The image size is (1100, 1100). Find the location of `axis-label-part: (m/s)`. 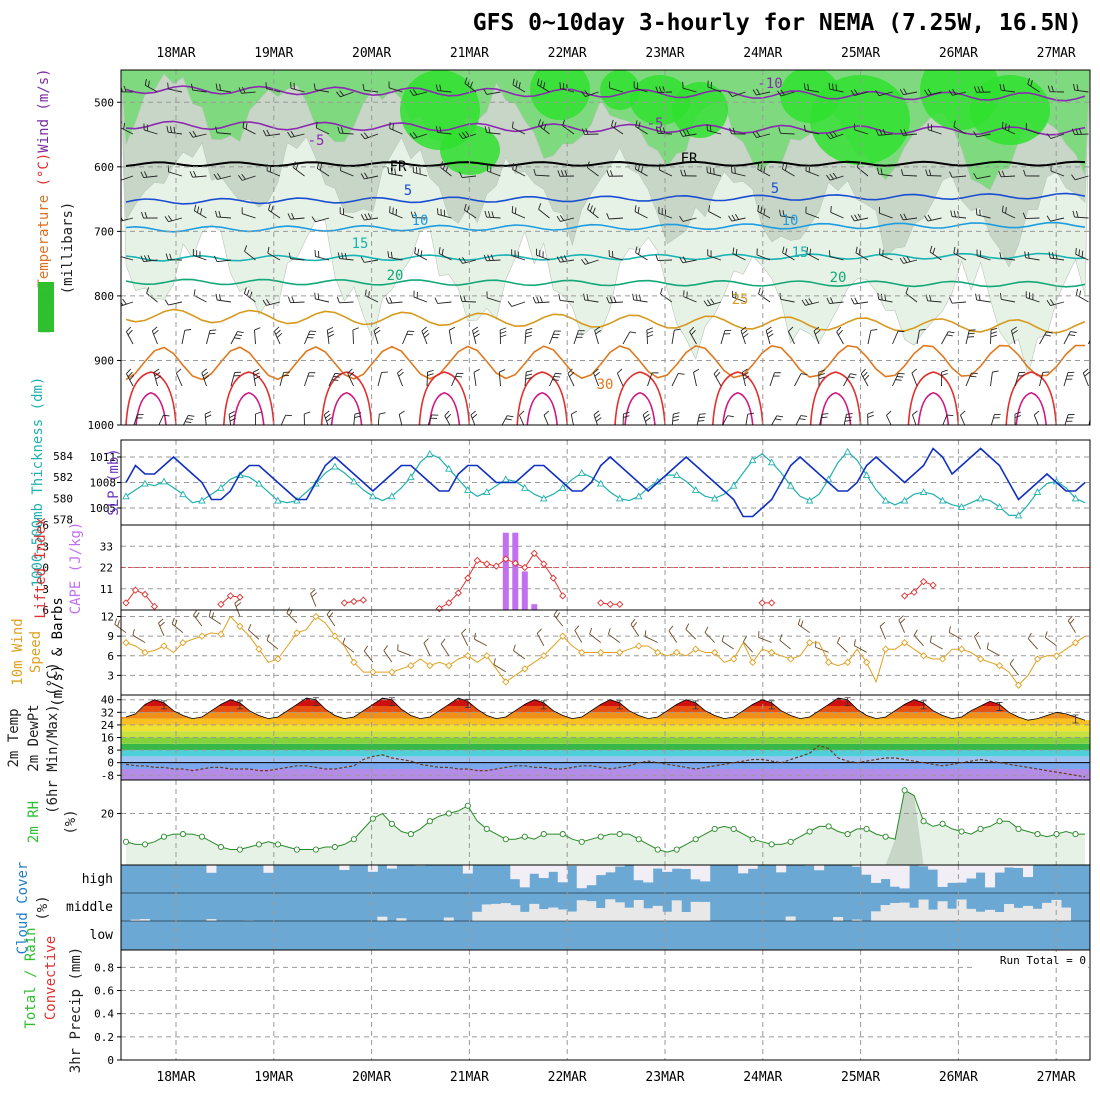

axis-label-part: (m/s) is located at coordinates (44, 93).